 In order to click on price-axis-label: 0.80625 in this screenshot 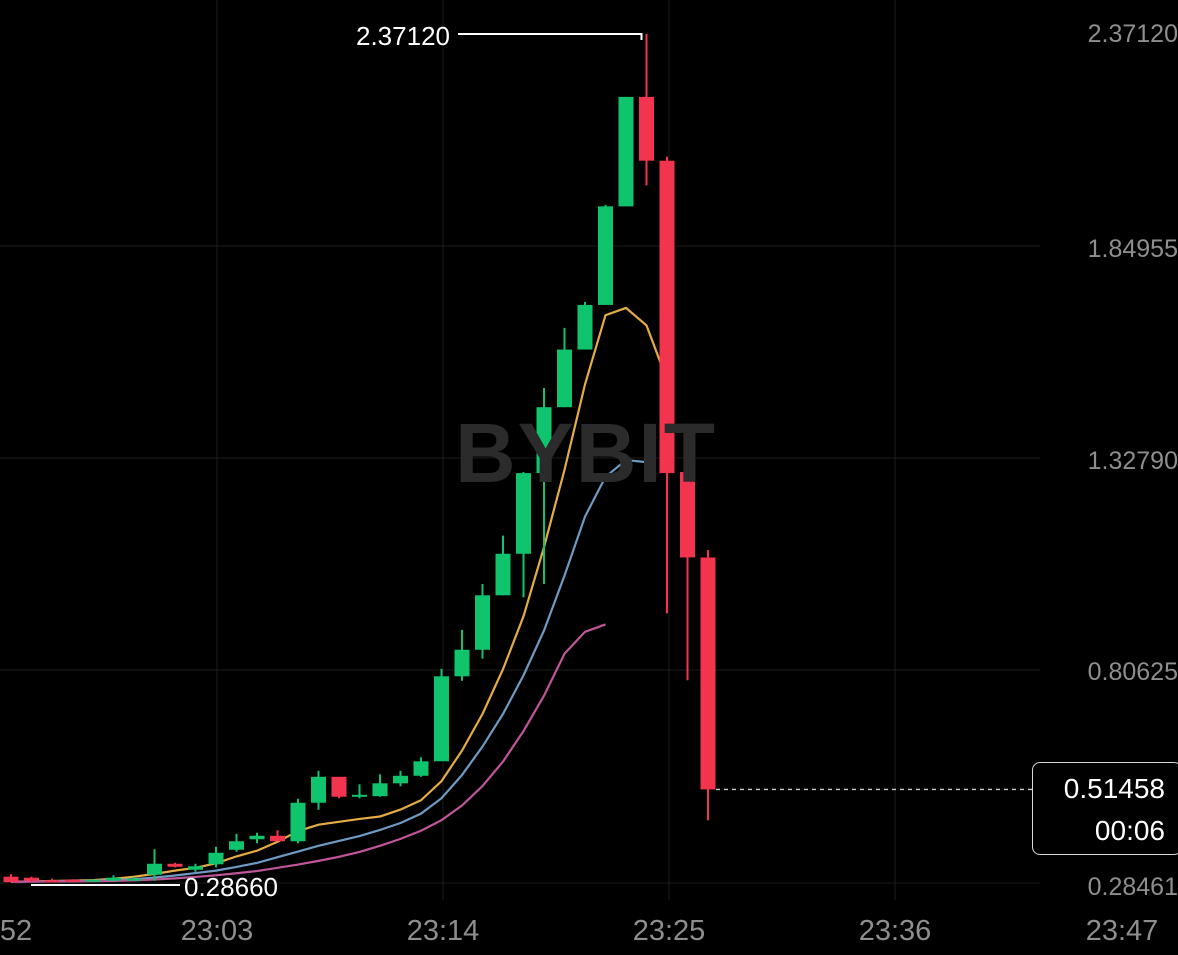, I will do `click(1132, 672)`.